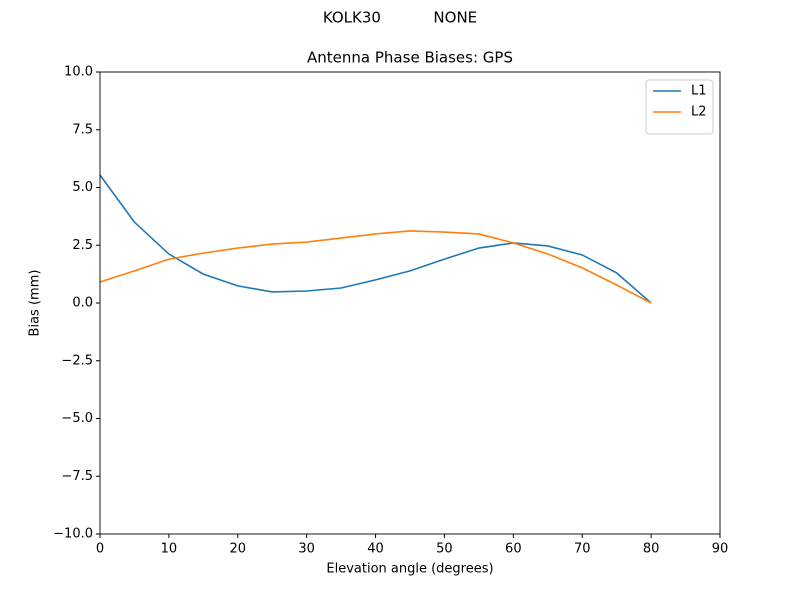 The image size is (800, 600). I want to click on chart-title: Antenna Phase Biases: GPS, so click(410, 58).